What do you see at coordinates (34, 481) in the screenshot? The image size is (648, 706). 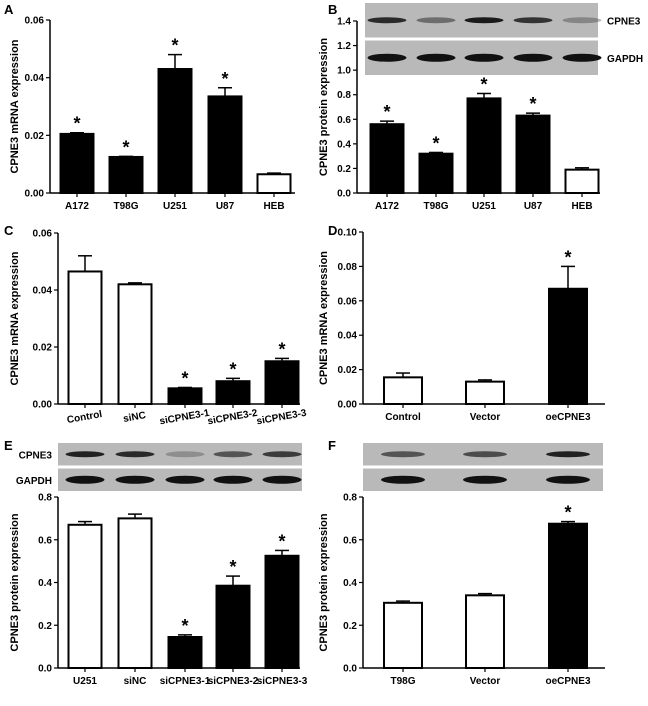 I see `blot-label-gapdh: GAPDH` at bounding box center [34, 481].